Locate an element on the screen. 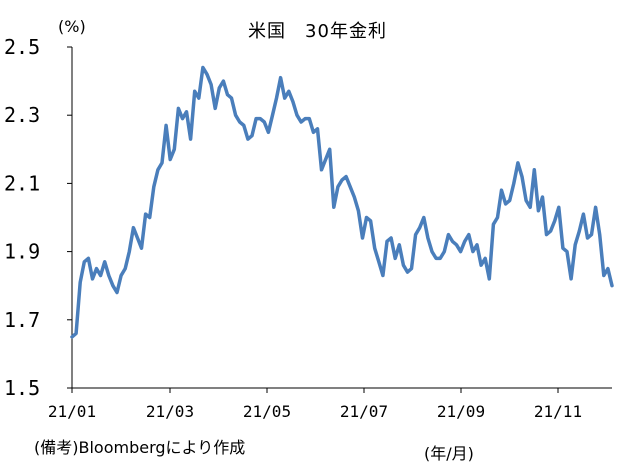  y-tick-label: 2.5 is located at coordinates (22, 47).